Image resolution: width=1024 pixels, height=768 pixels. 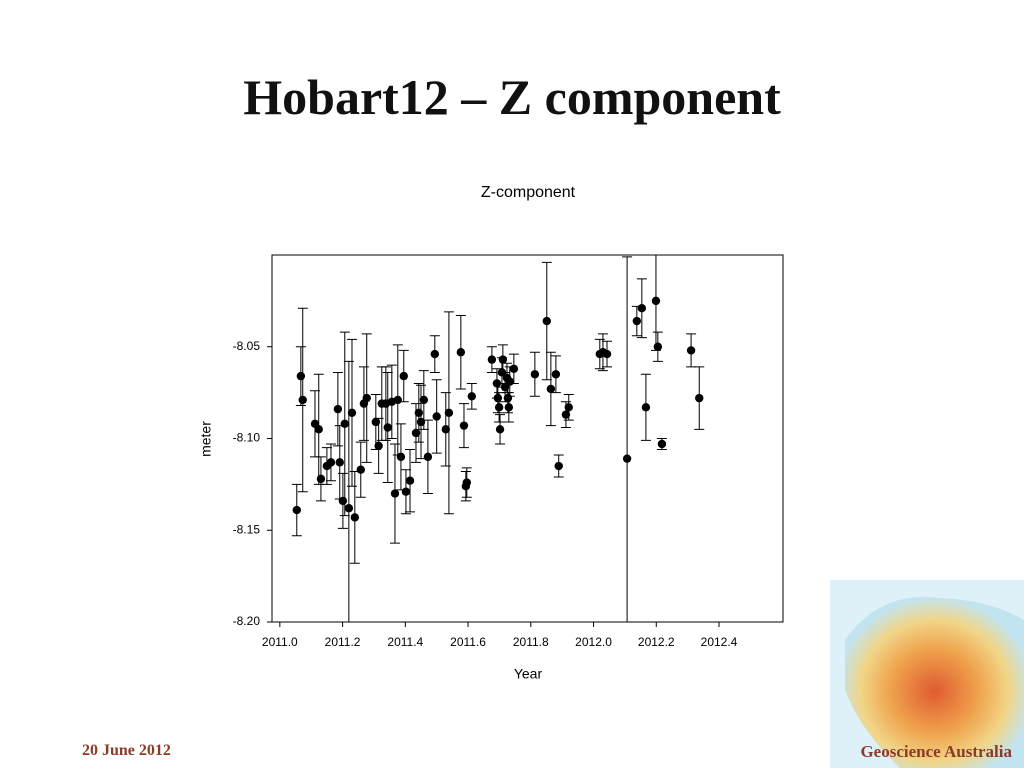 I want to click on x-tick-label: 2011.8, so click(x=531, y=642).